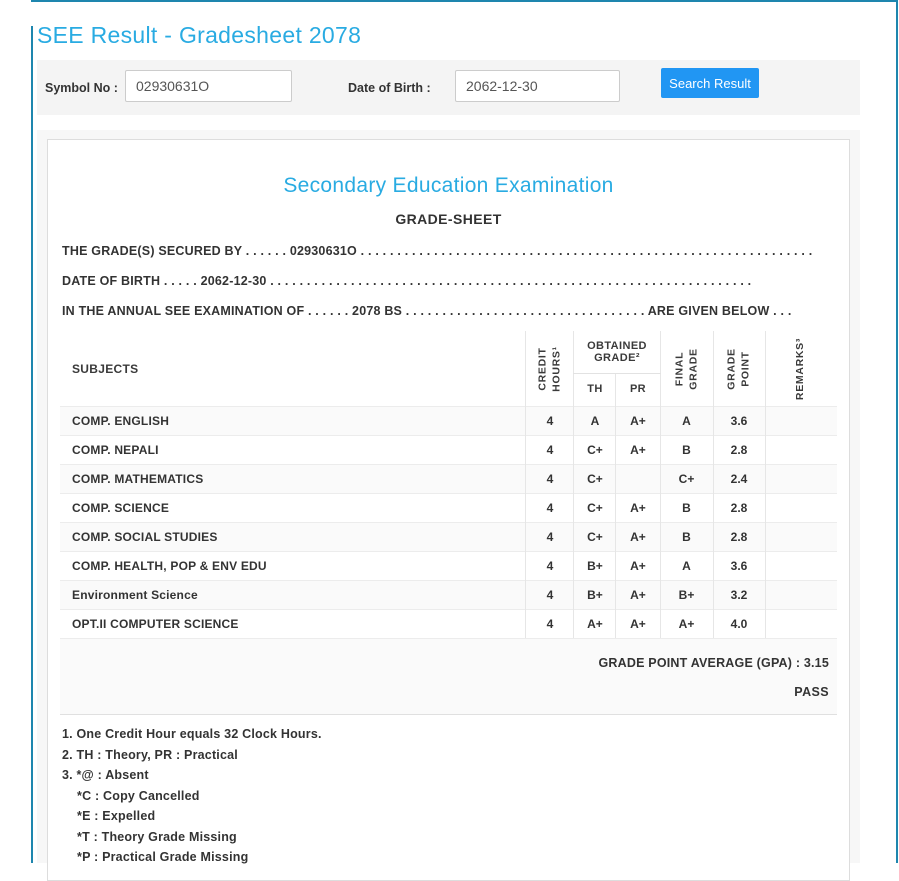  I want to click on table-row: COMP. NEPALI 4 C+ A+ B 2.8, so click(448, 450).